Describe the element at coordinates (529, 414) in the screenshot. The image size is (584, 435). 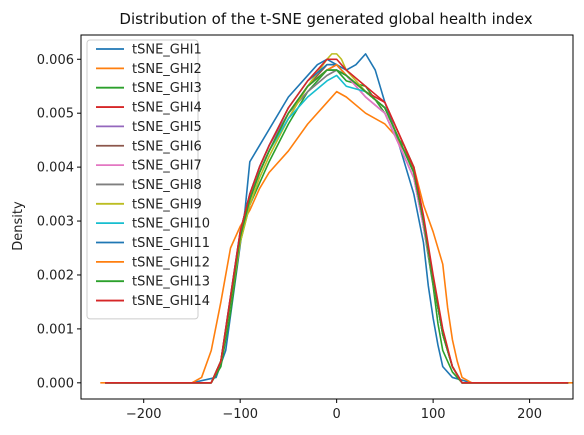
I see `x-tick-label: 200` at that location.